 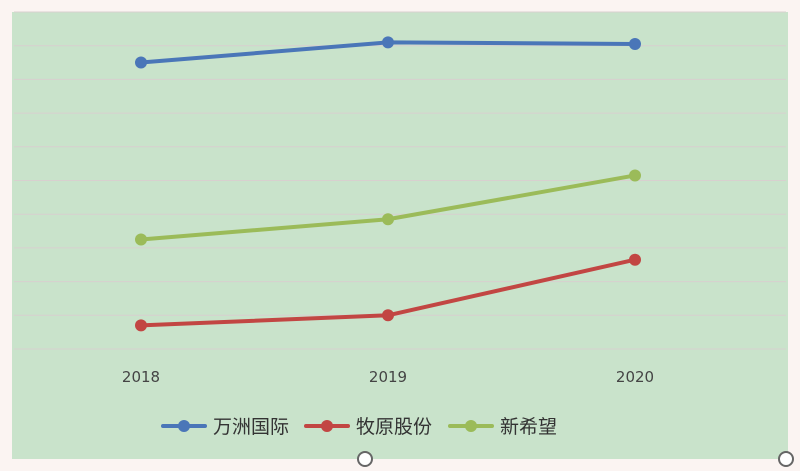 I want to click on legend-label: 新希望, so click(x=528, y=427).